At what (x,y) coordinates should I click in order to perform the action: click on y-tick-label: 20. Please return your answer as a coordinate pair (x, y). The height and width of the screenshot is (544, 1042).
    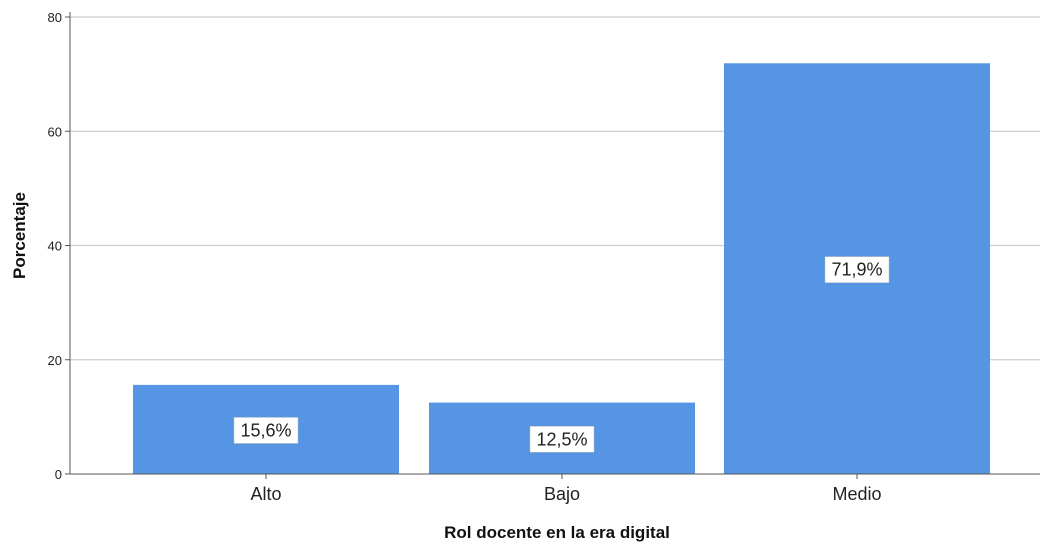
    Looking at the image, I should click on (55, 360).